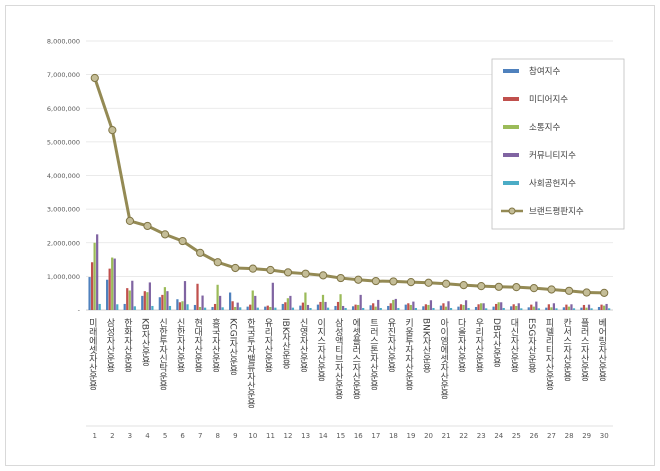  What do you see at coordinates (63, 210) in the screenshot?
I see `y-tick-label: 3,000,000` at bounding box center [63, 210].